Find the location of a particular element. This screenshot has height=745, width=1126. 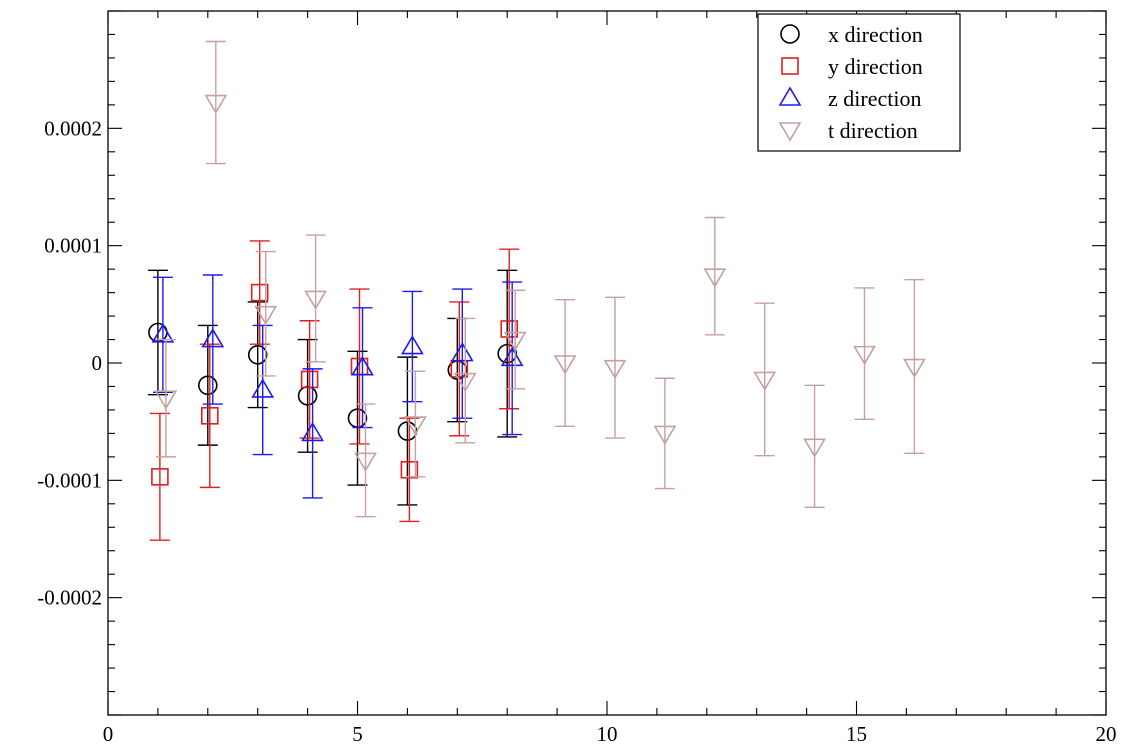

x-tick-label: 10 is located at coordinates (607, 733).